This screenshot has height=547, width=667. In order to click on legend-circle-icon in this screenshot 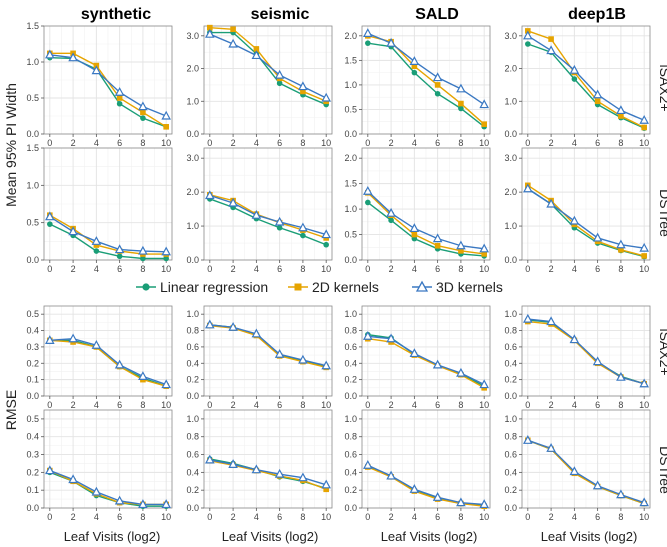, I will do `click(146, 287)`.